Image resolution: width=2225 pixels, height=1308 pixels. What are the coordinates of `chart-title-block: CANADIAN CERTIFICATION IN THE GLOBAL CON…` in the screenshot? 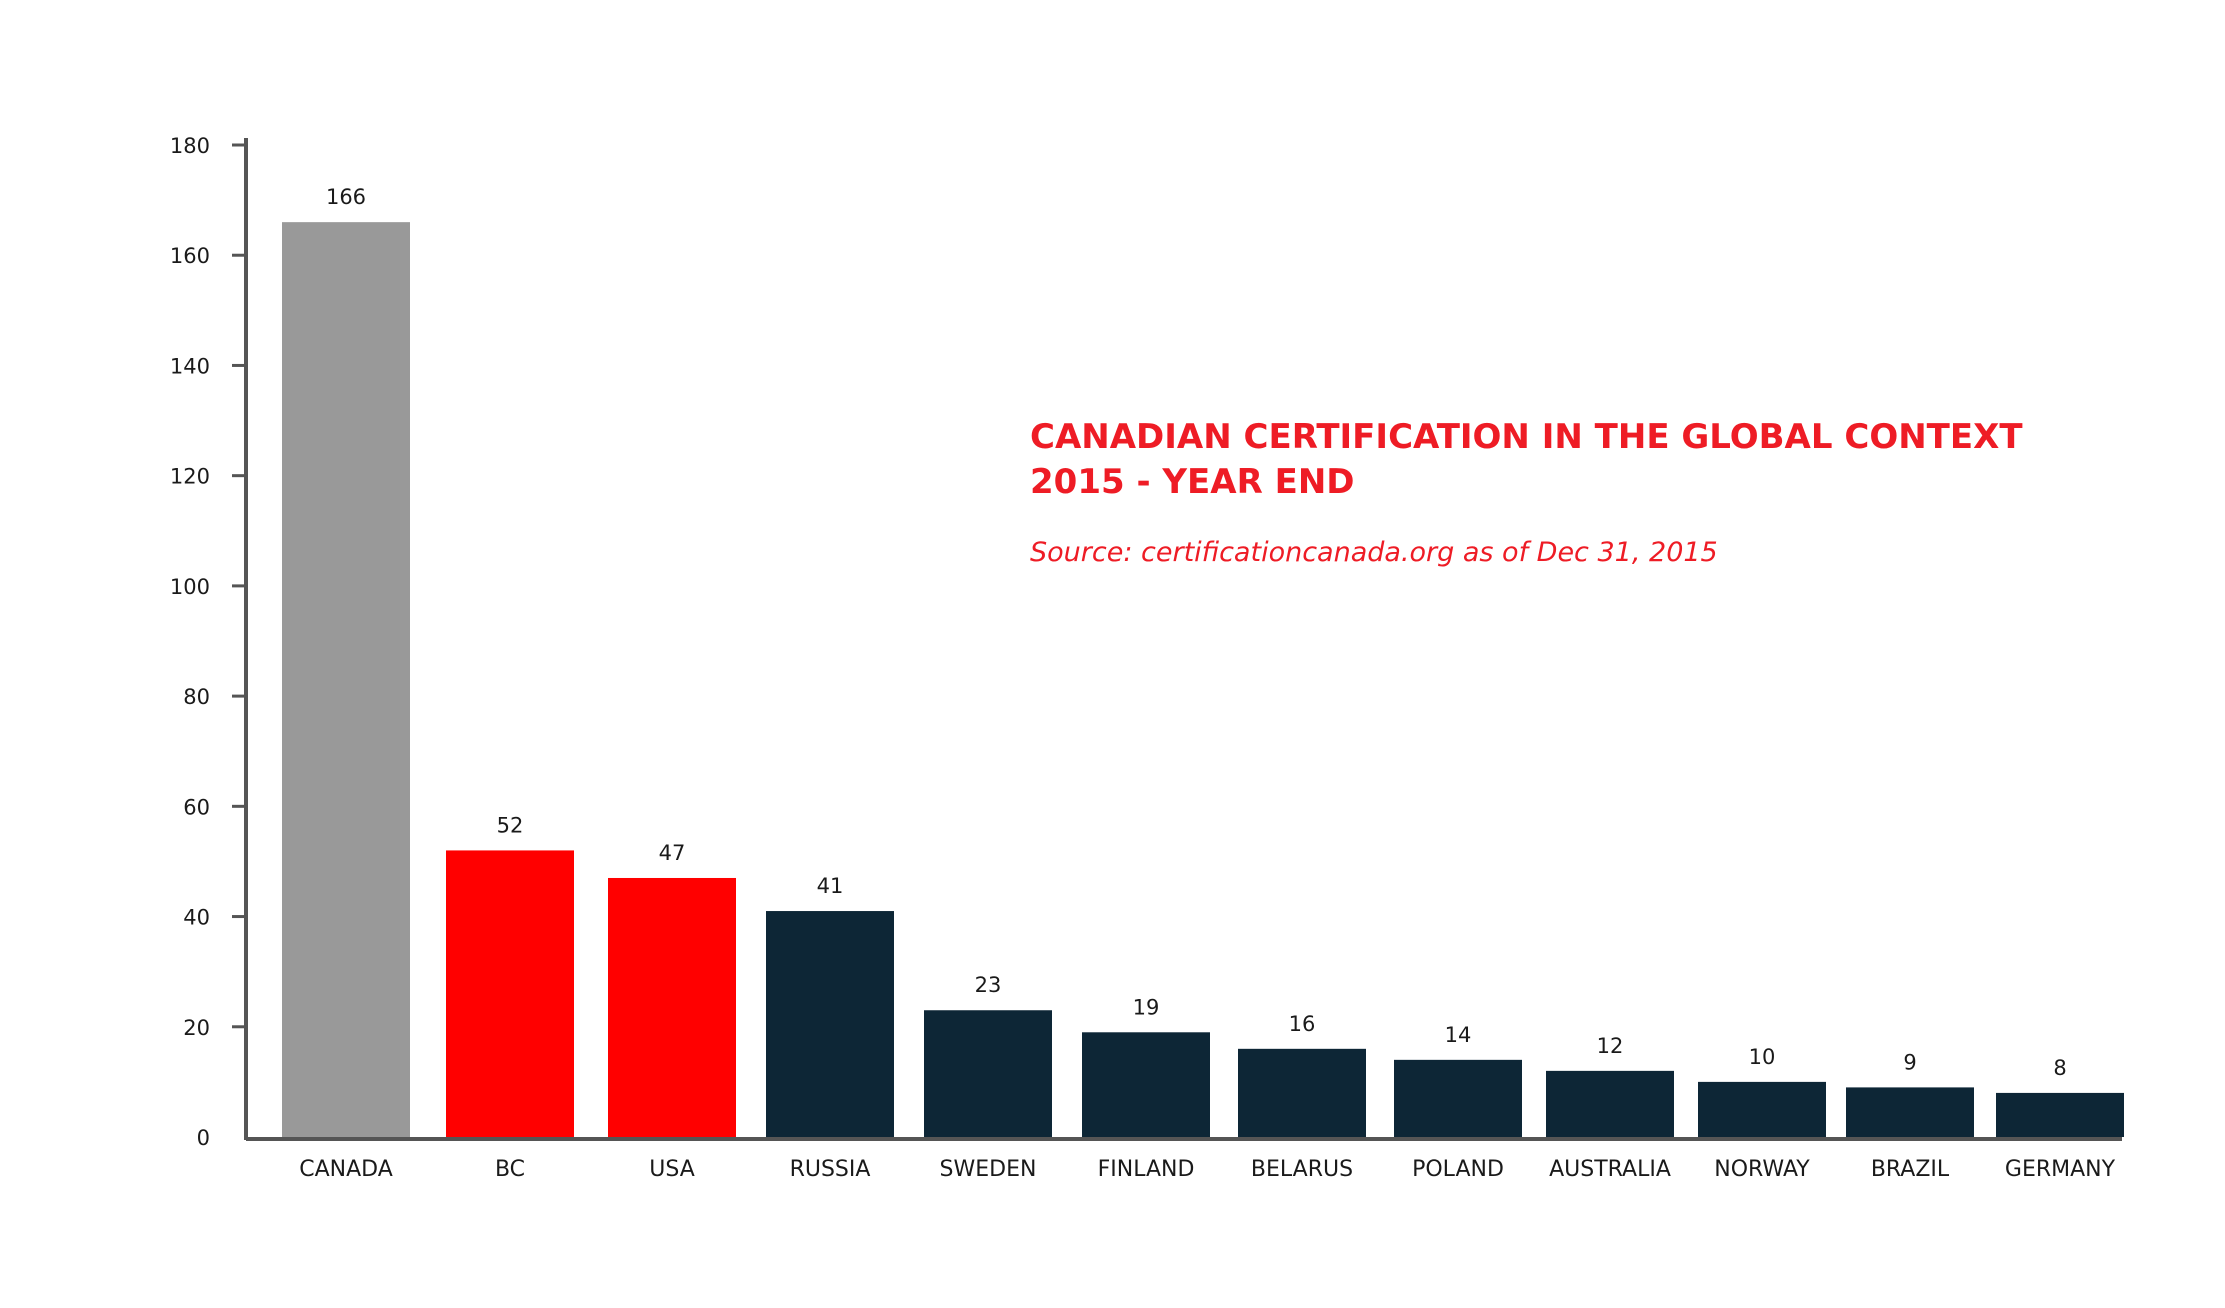 It's located at (1526, 492).